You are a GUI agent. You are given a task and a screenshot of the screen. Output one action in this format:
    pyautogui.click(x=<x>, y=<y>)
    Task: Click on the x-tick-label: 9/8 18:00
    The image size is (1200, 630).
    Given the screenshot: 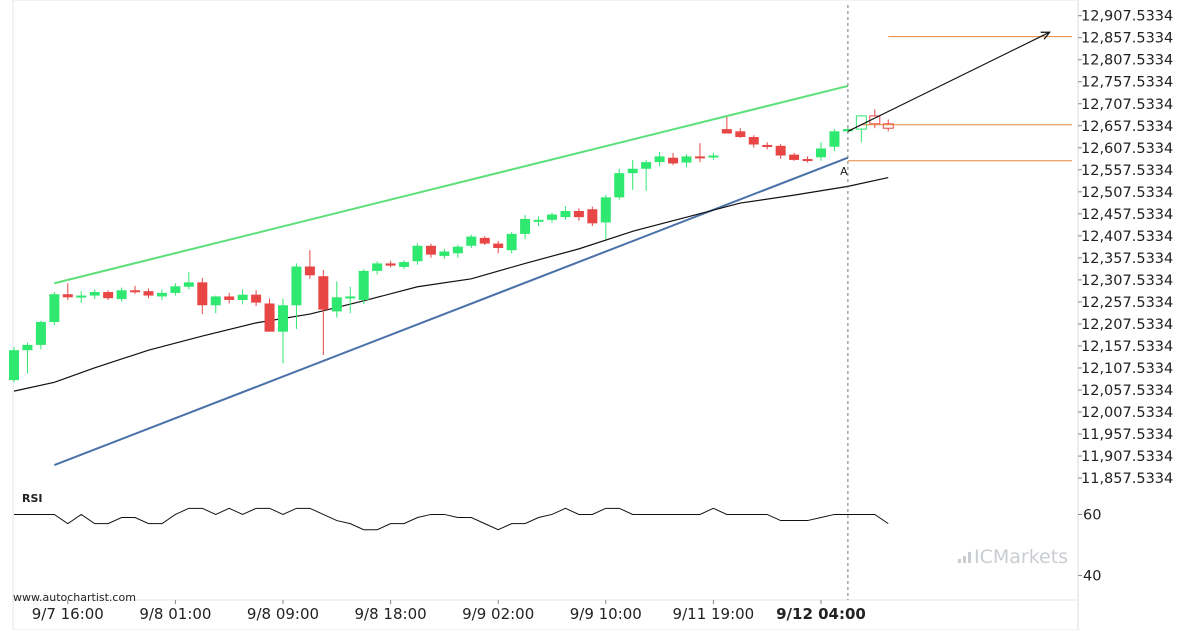 What is the action you would take?
    pyautogui.click(x=391, y=614)
    